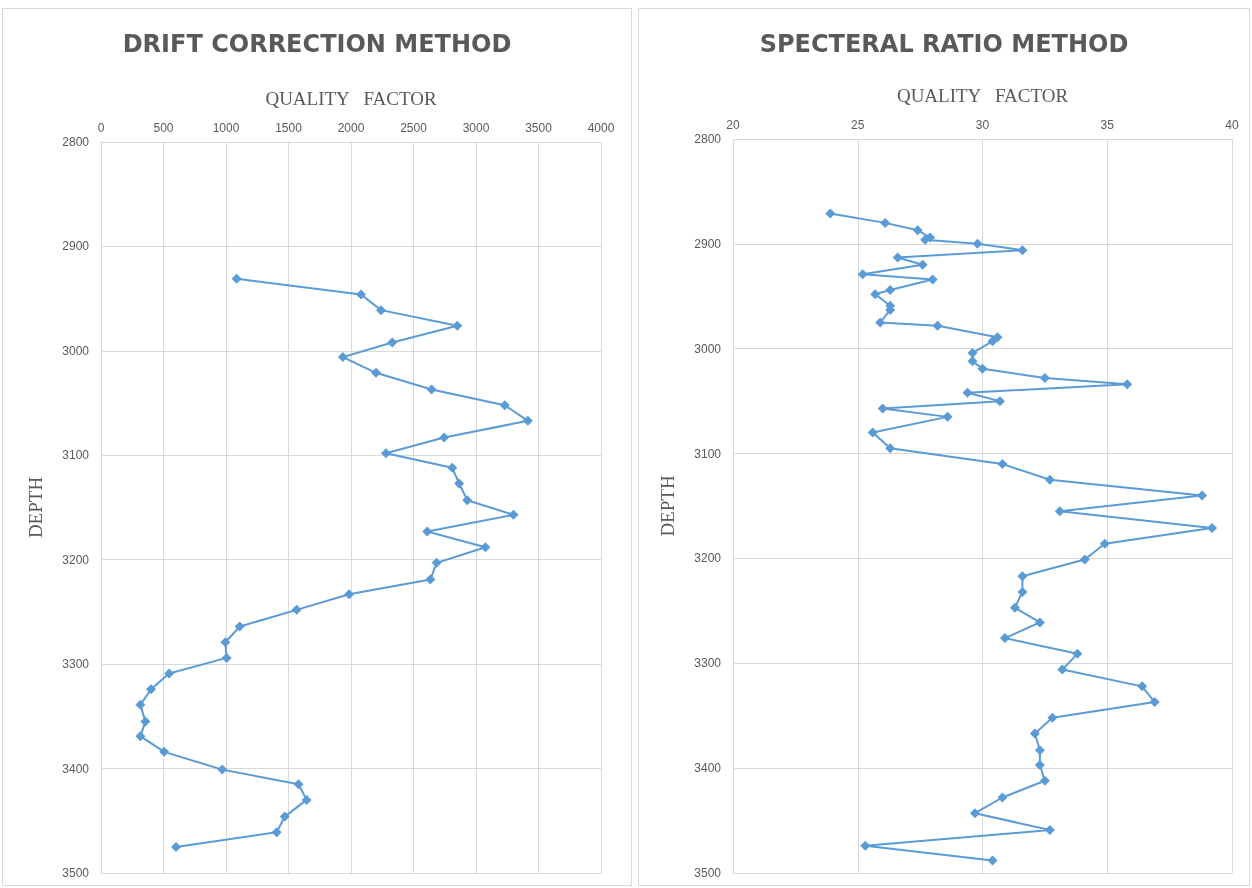 The height and width of the screenshot is (888, 1252). What do you see at coordinates (351, 128) in the screenshot?
I see `x-tick-label: 2000` at bounding box center [351, 128].